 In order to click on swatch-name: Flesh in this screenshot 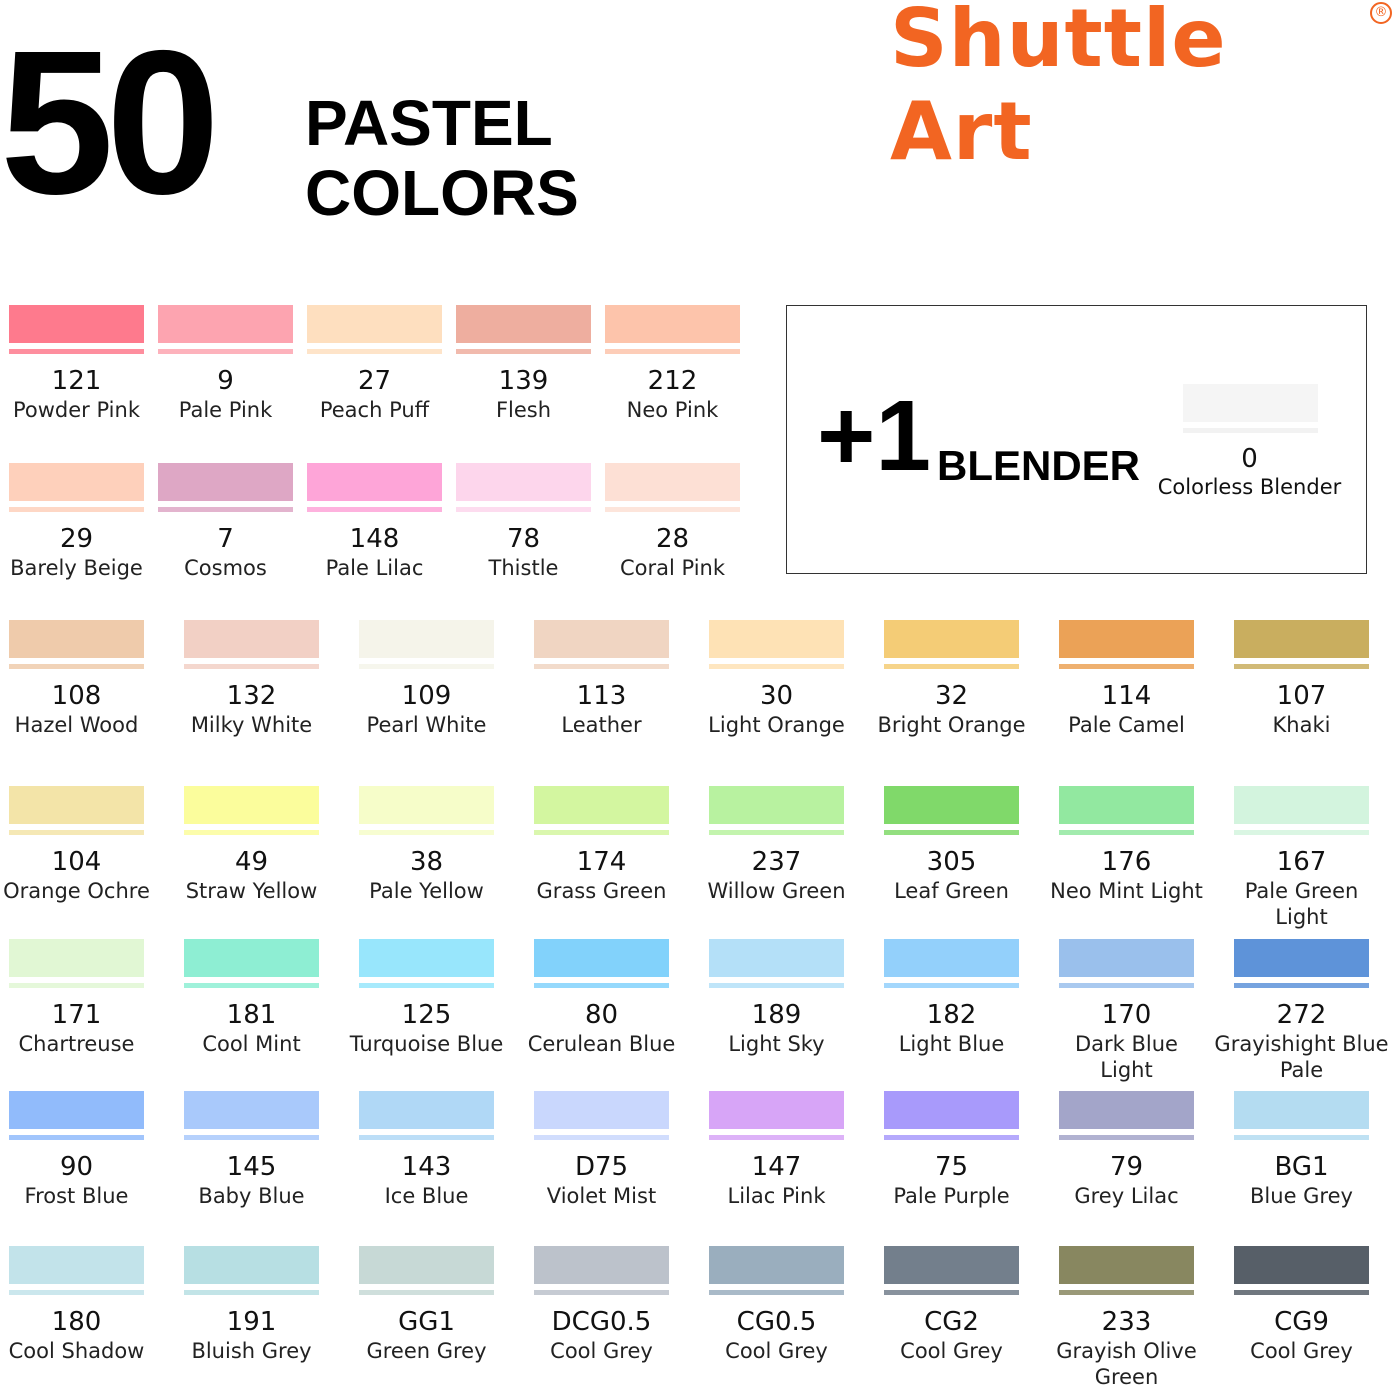, I will do `click(523, 410)`.